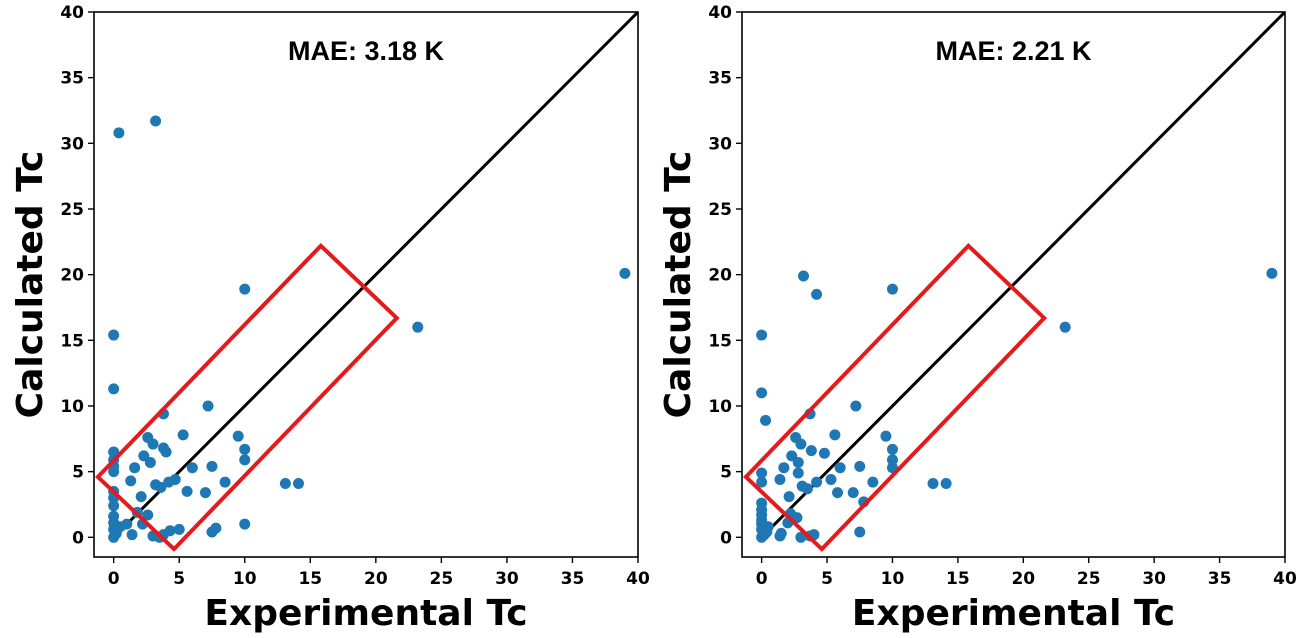 Image resolution: width=1312 pixels, height=638 pixels. Describe the element at coordinates (1023, 579) in the screenshot. I see `x-tick-label: 20` at that location.